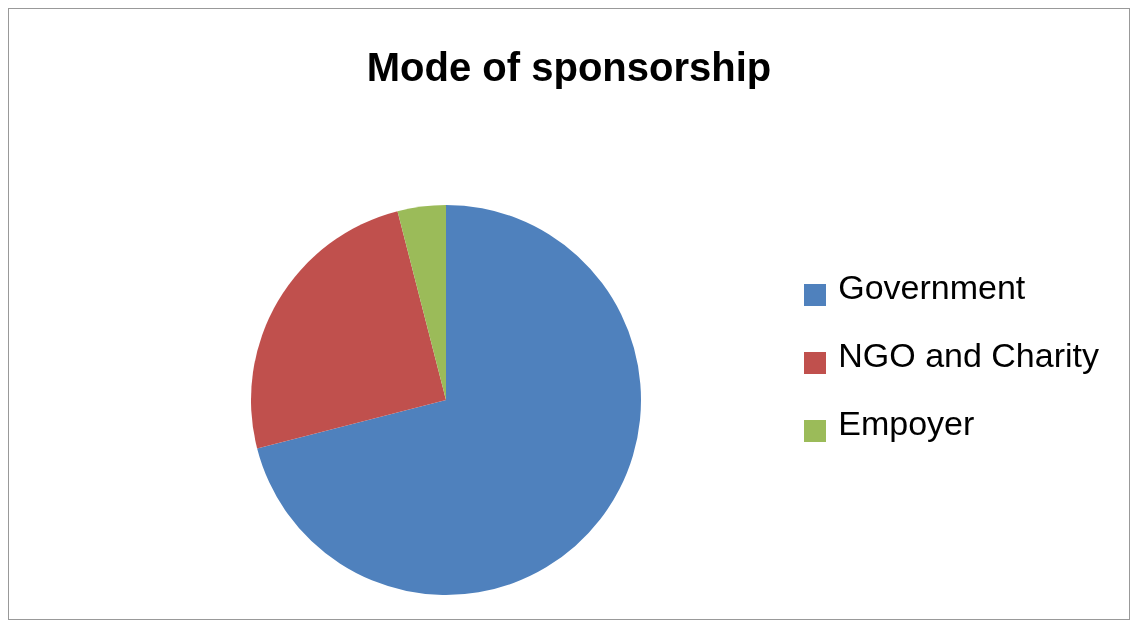 This screenshot has width=1146, height=634. What do you see at coordinates (932, 287) in the screenshot?
I see `legend-label: Government` at bounding box center [932, 287].